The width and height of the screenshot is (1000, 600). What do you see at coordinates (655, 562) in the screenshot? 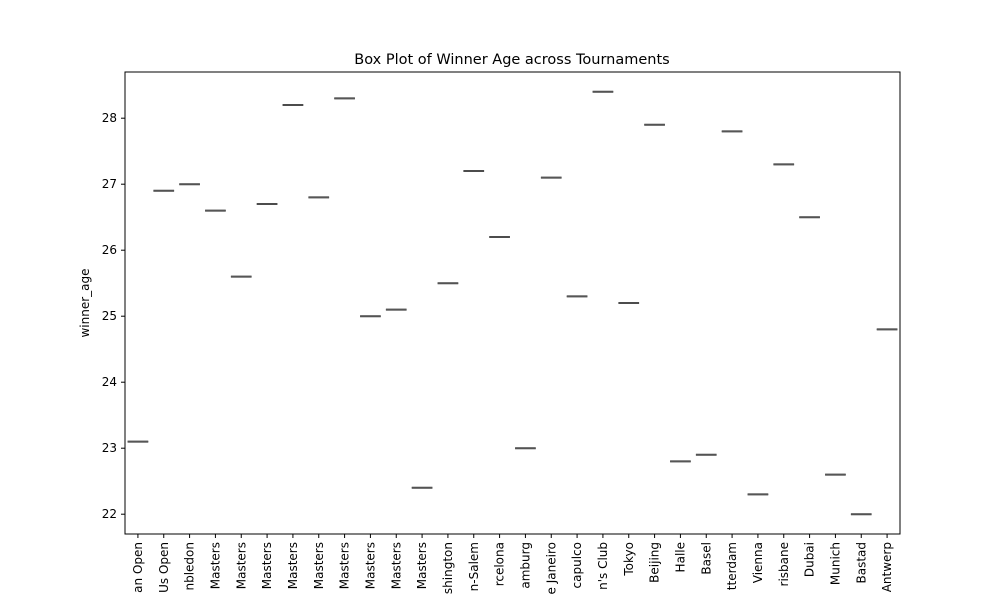
I see `x-tick-label: Beijing` at bounding box center [655, 562].